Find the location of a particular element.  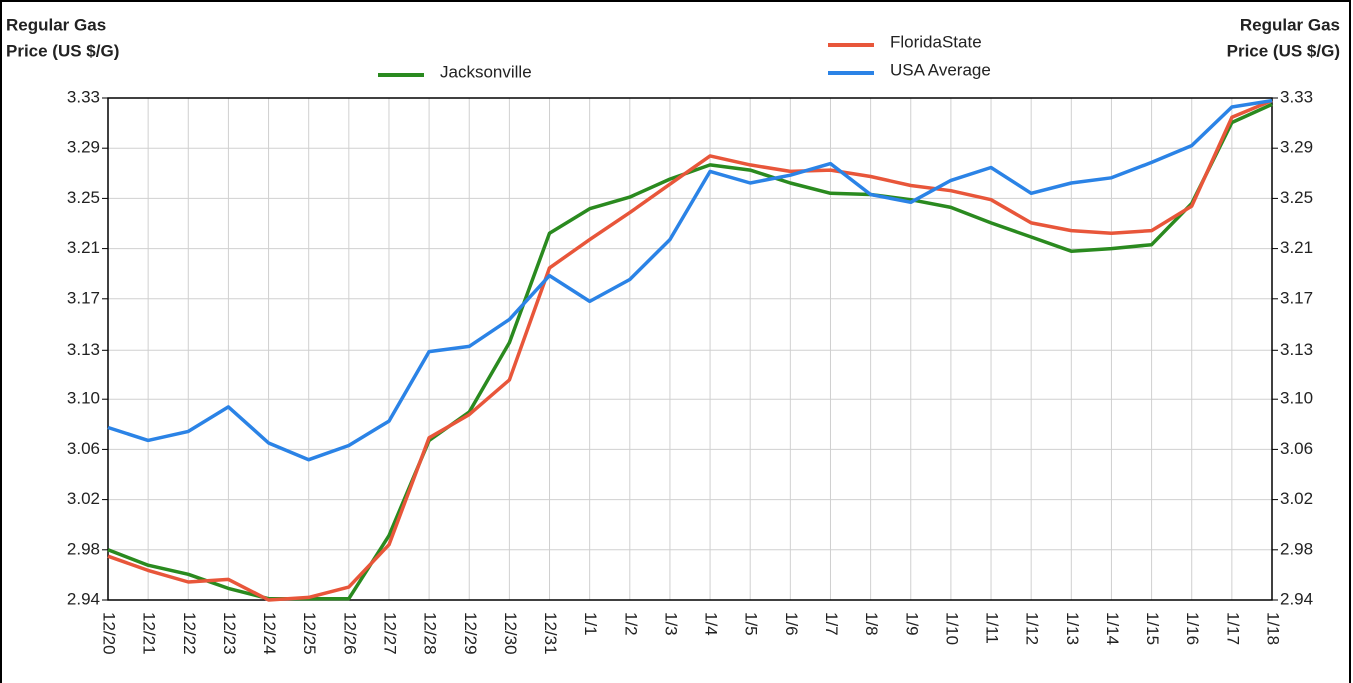

x-tick-label: 1/7 is located at coordinates (831, 624).